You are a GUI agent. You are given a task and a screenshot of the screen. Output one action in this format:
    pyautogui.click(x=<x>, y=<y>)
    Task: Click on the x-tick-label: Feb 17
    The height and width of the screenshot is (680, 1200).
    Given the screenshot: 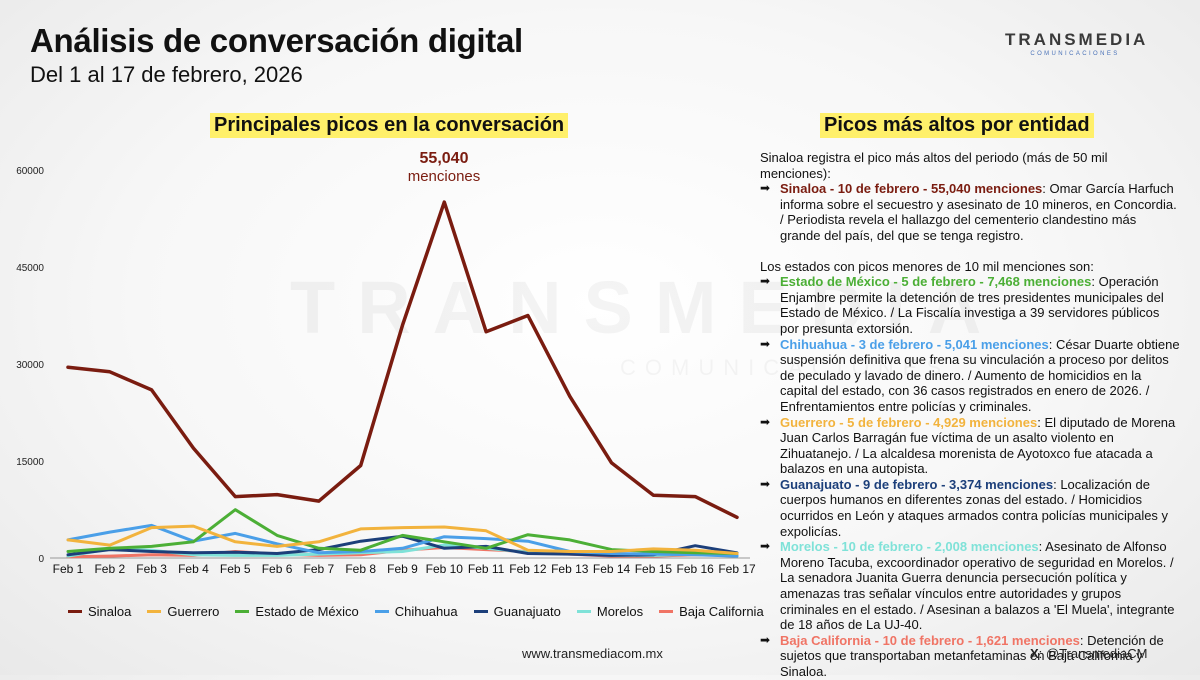 What is the action you would take?
    pyautogui.click(x=737, y=569)
    